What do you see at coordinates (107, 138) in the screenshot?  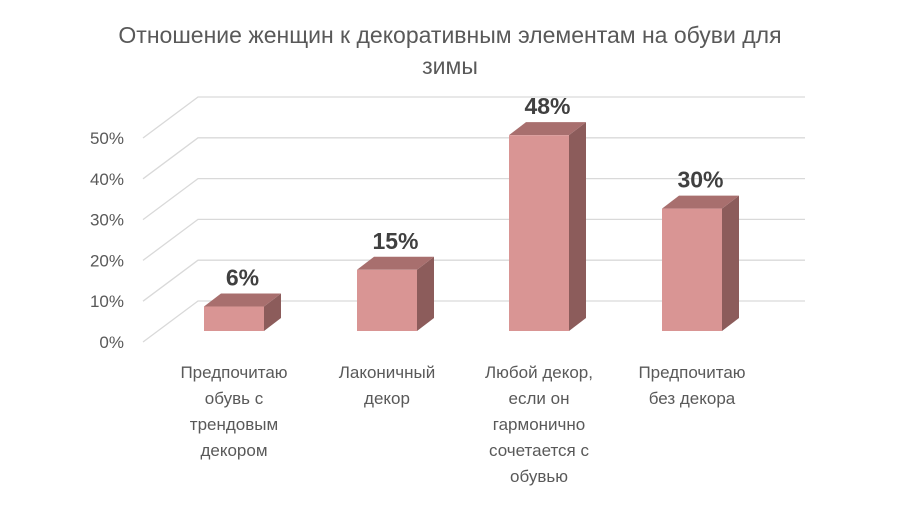 I see `y-tick-label: 50%` at bounding box center [107, 138].